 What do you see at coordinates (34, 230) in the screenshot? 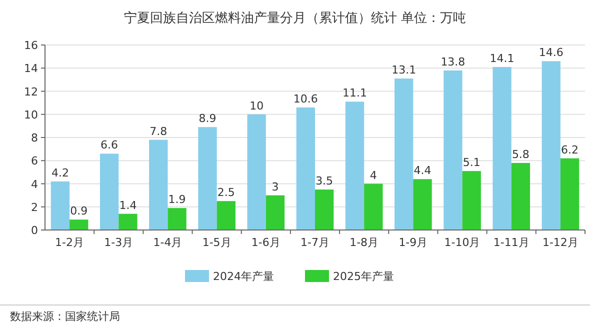
I see `y-tick-label: 0` at bounding box center [34, 230].